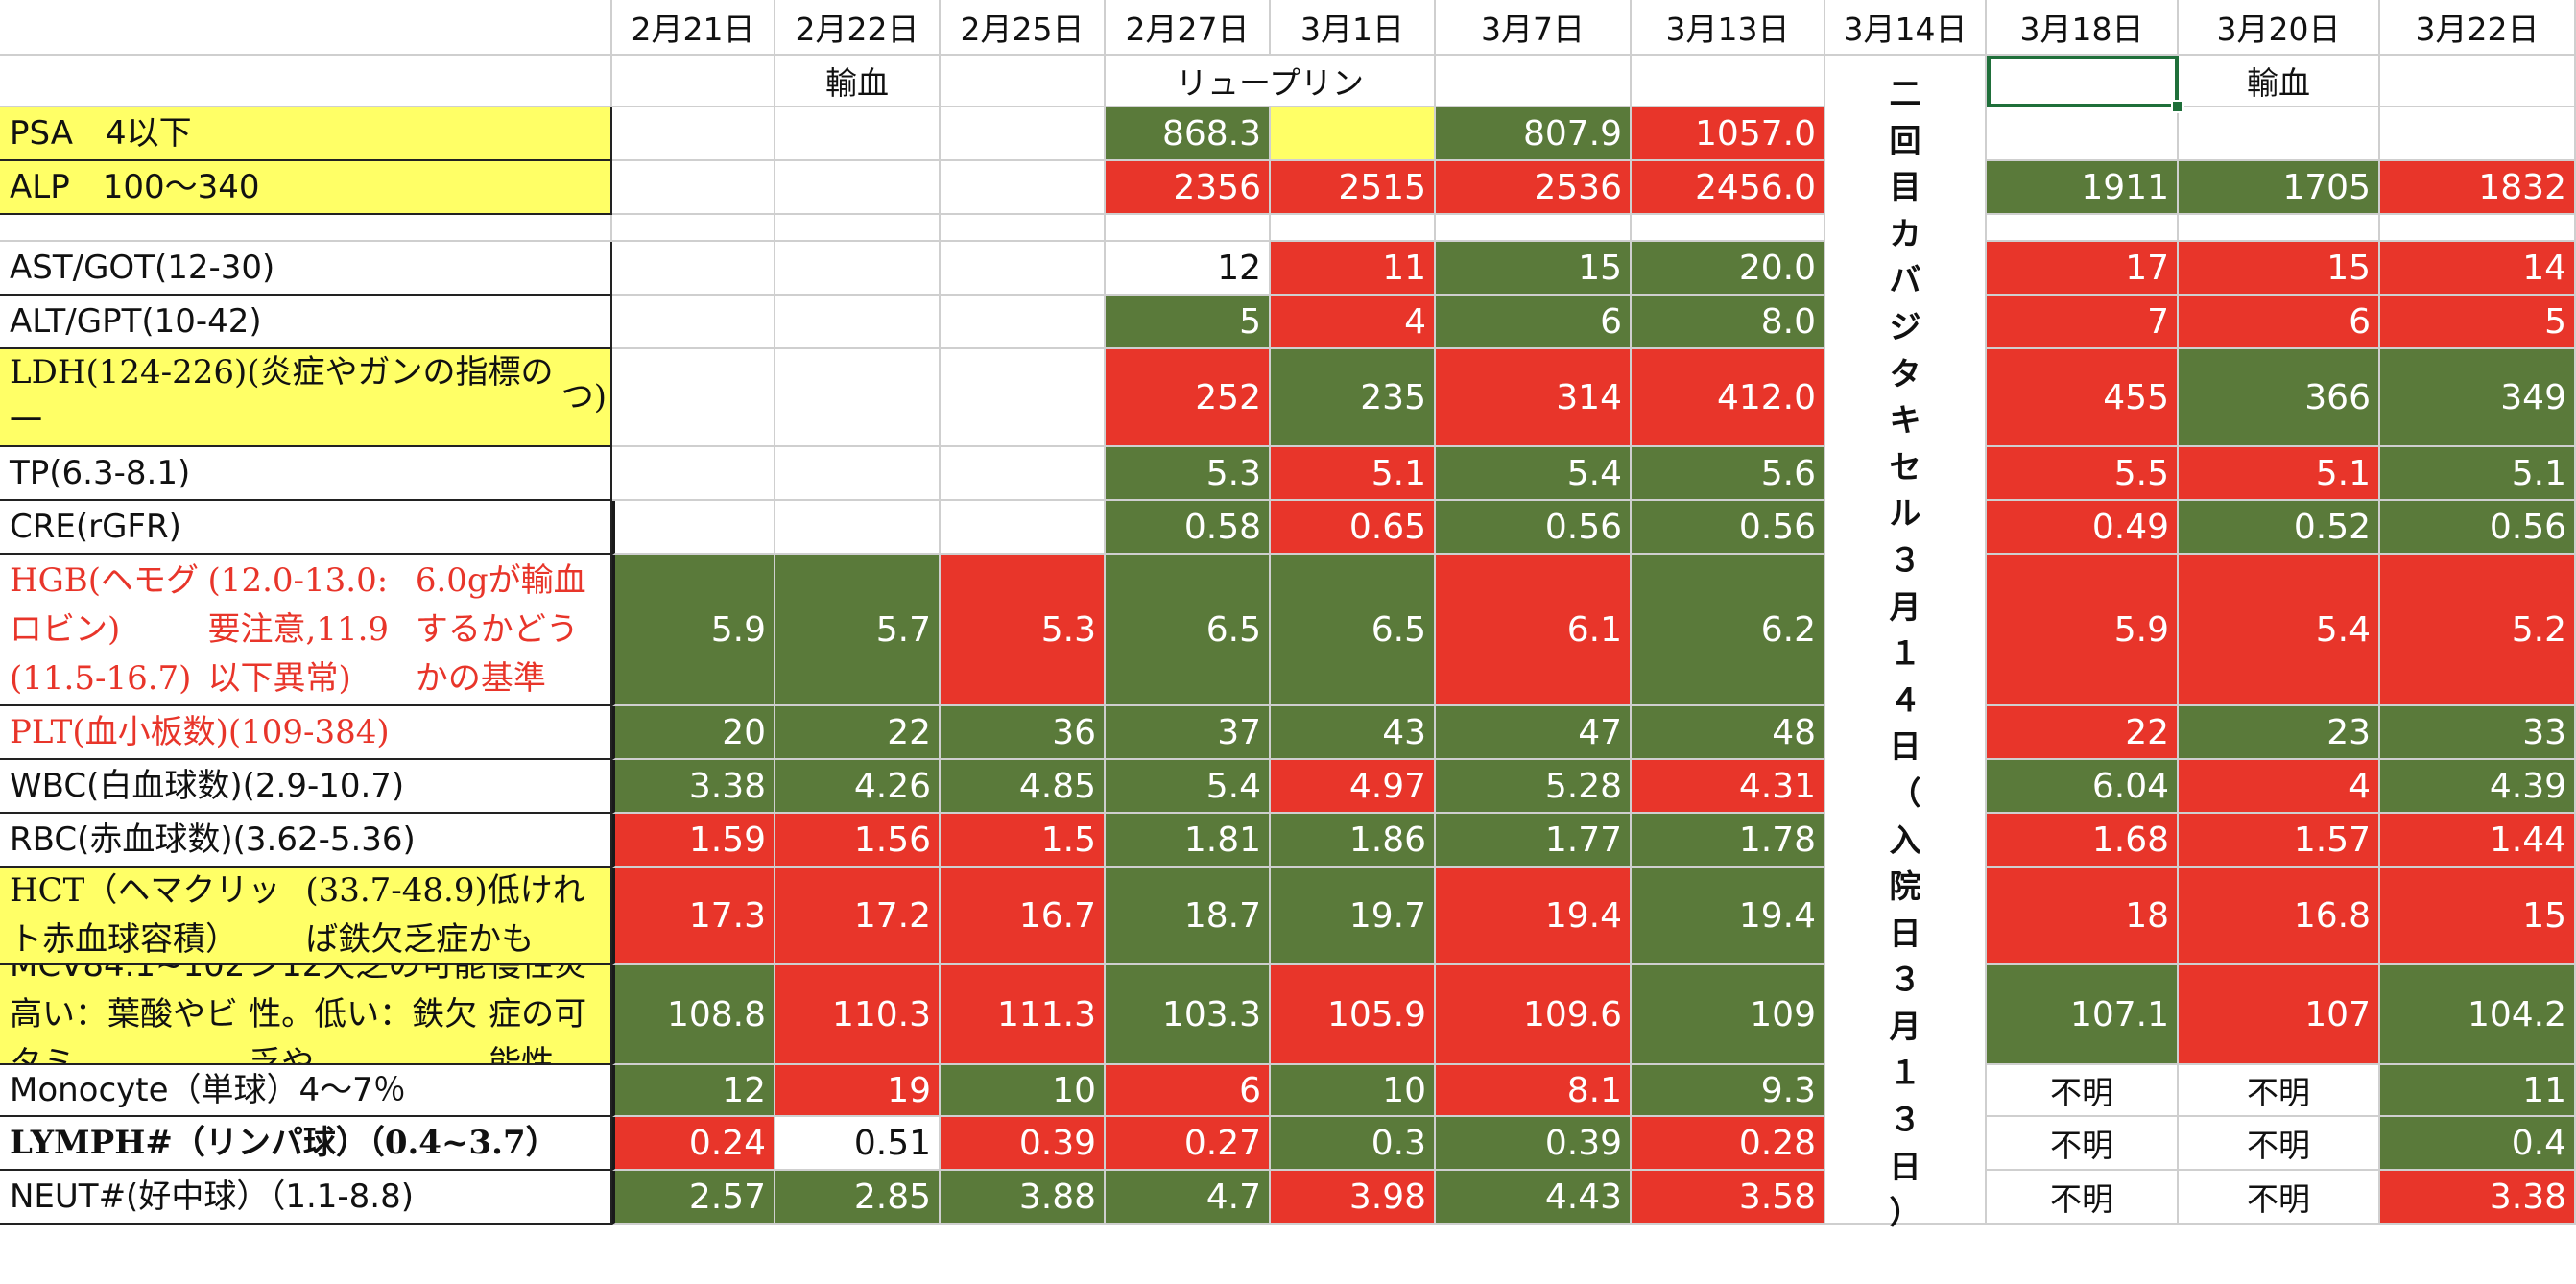 The height and width of the screenshot is (1284, 2576). Describe the element at coordinates (1188, 841) in the screenshot. I see `value-cell: 1.81` at that location.